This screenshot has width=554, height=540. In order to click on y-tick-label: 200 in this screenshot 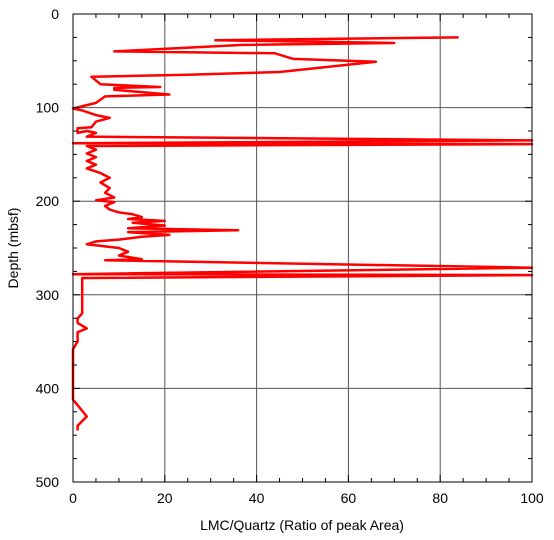, I will do `click(48, 201)`.